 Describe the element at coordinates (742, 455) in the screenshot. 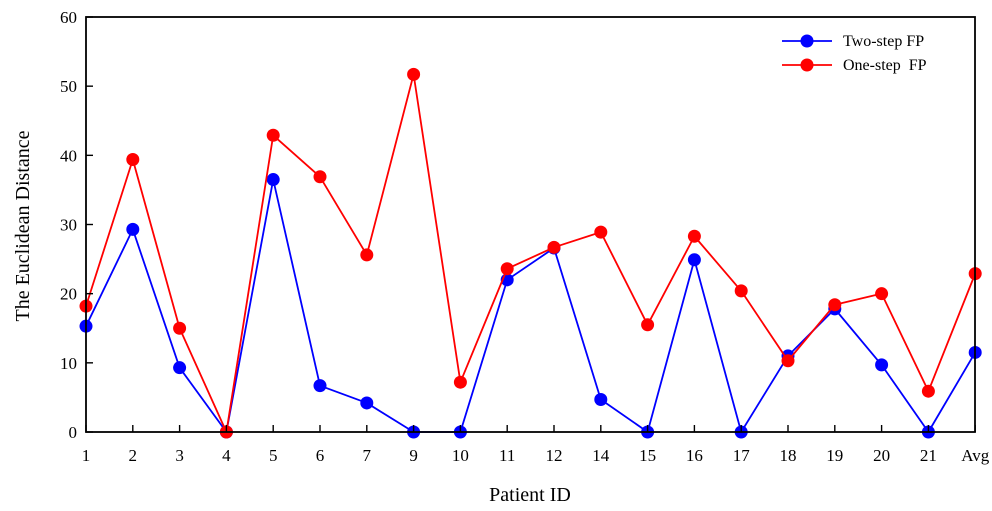

I see `x-tick-label: 17` at that location.